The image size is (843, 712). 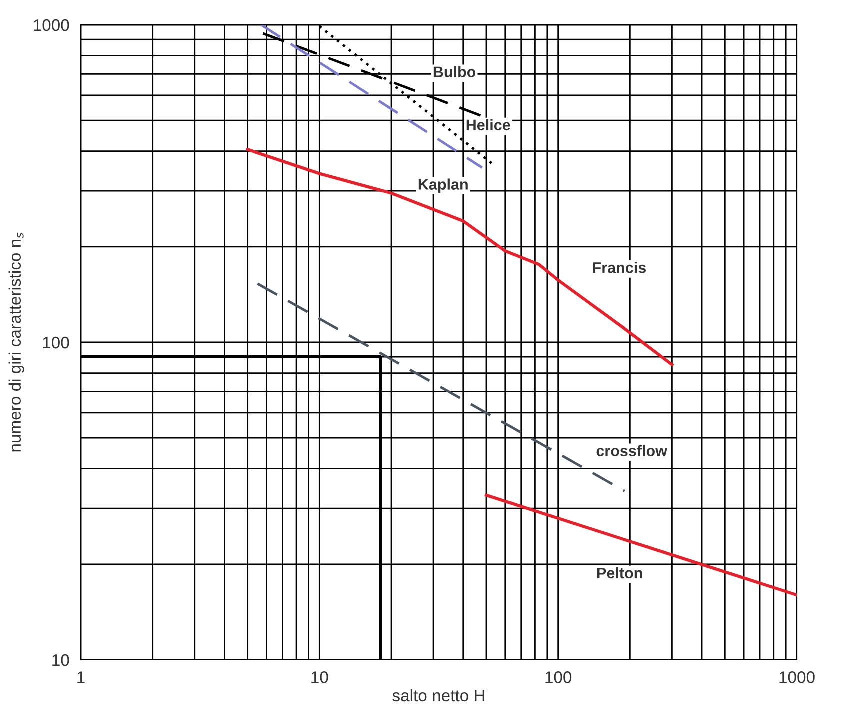 What do you see at coordinates (52, 25) in the screenshot?
I see `y-tick-label: 1000` at bounding box center [52, 25].